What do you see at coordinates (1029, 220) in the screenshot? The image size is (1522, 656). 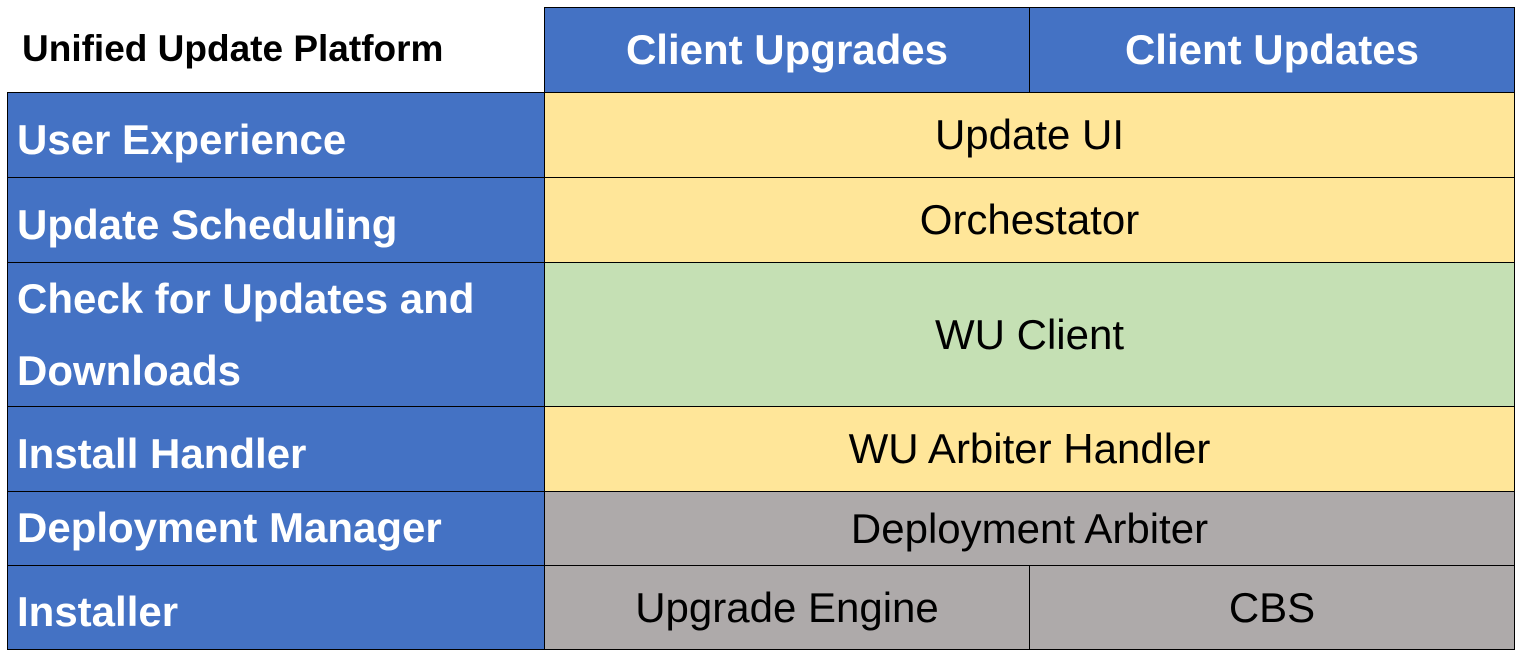 I see `cell-orchestator: Orchestator` at bounding box center [1029, 220].